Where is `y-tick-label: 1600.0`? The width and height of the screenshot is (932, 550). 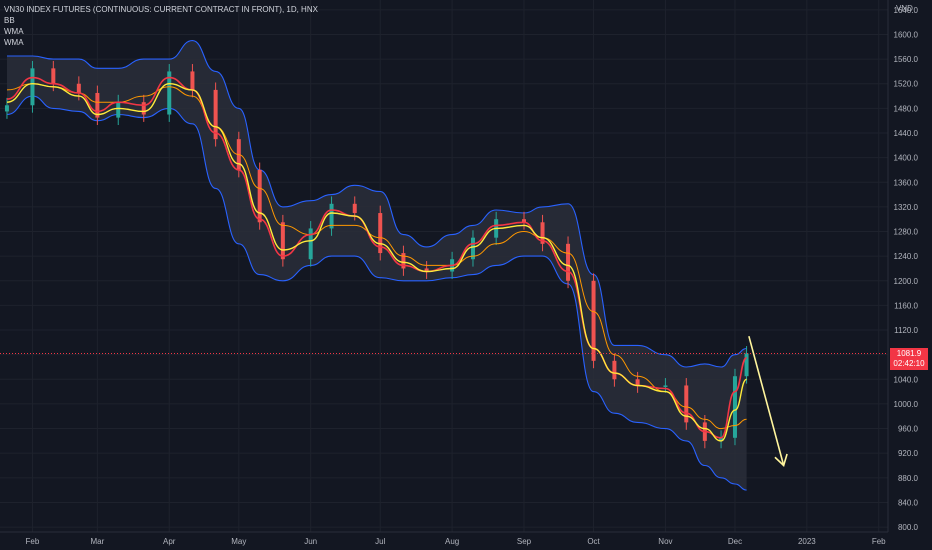 y-tick-label: 1600.0 is located at coordinates (906, 34).